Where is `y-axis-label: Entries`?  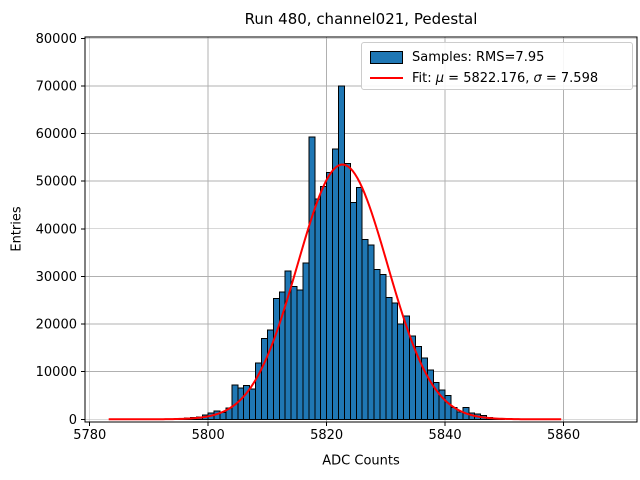
y-axis-label: Entries is located at coordinates (17, 229).